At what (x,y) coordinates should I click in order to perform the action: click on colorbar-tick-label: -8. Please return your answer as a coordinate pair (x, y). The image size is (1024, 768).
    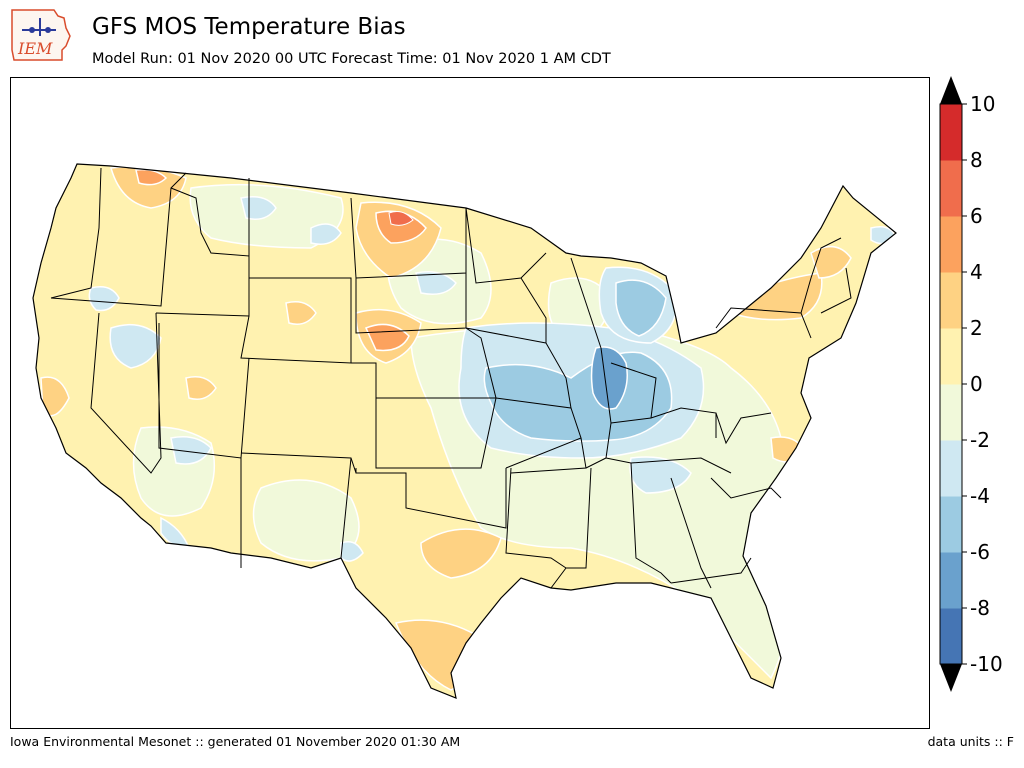
    Looking at the image, I should click on (980, 608).